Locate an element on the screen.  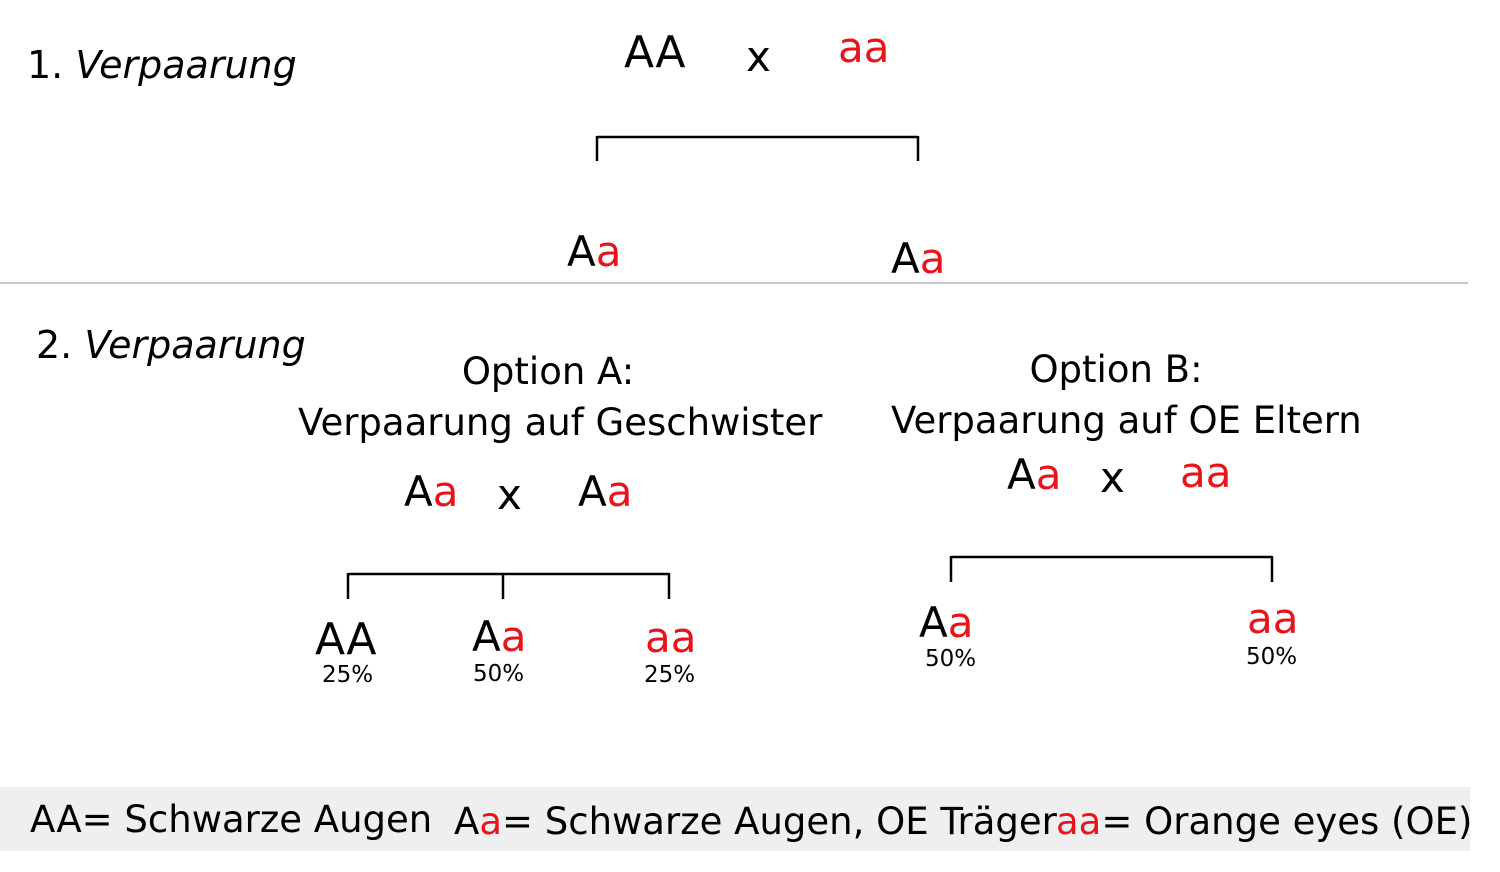
cross1-offspring-1: Aa is located at coordinates (594, 252).